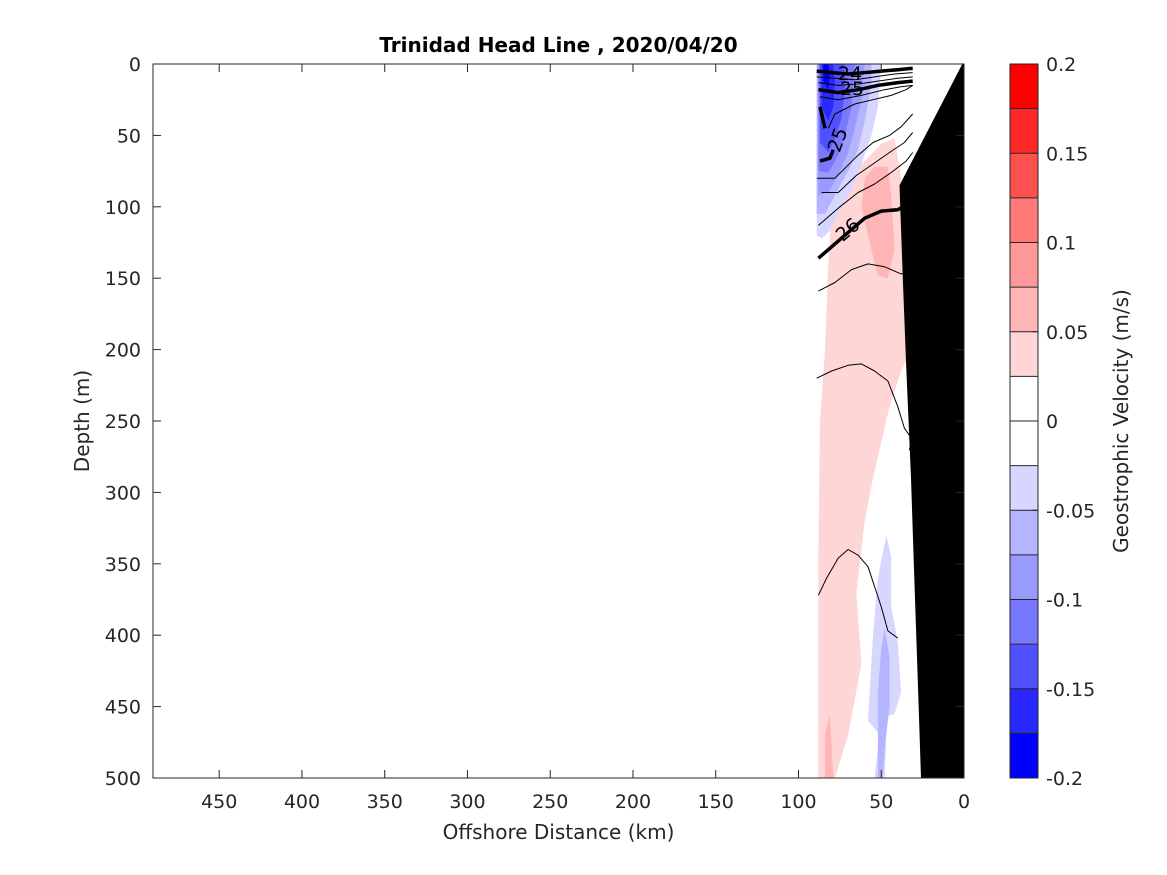  What do you see at coordinates (850, 74) in the screenshot?
I see `contour-label-24: 24` at bounding box center [850, 74].